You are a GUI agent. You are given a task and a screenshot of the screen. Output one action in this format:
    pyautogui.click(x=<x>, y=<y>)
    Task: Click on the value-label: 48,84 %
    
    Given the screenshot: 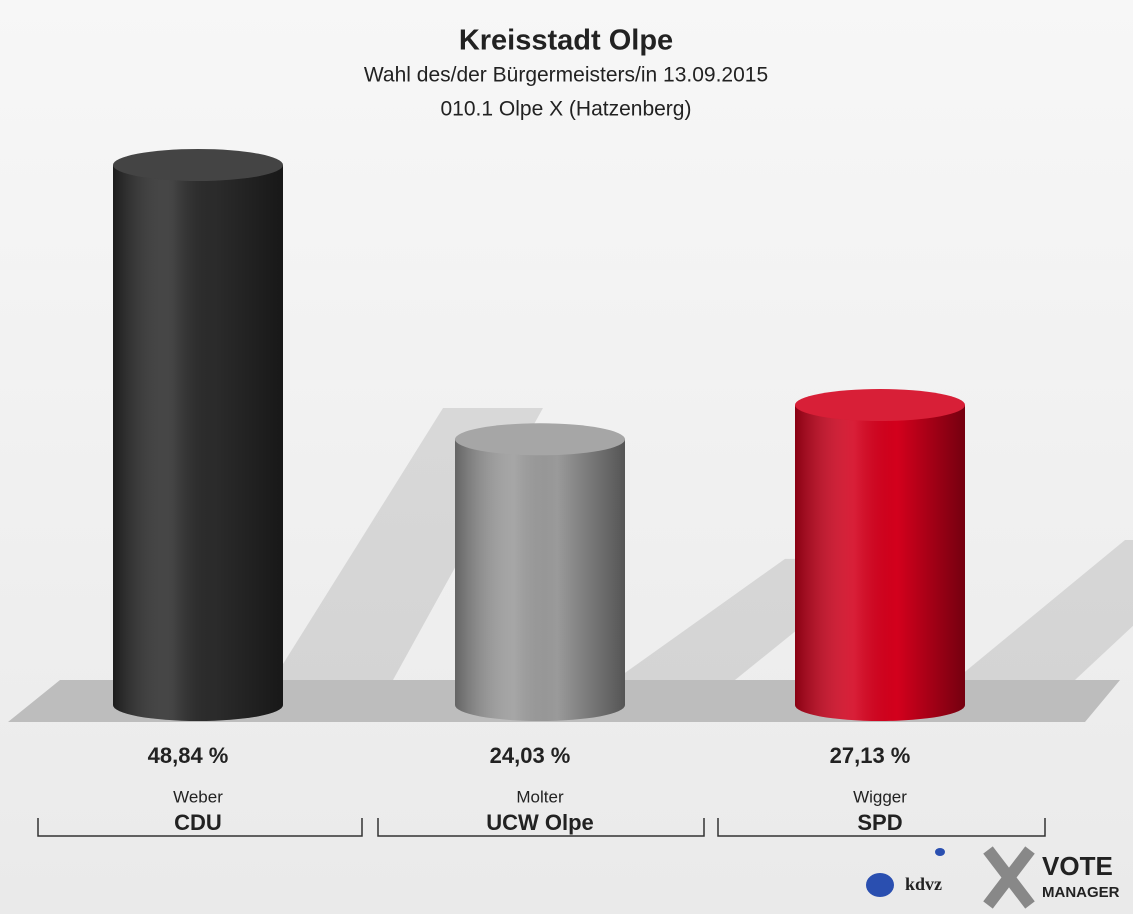 What is the action you would take?
    pyautogui.click(x=188, y=755)
    